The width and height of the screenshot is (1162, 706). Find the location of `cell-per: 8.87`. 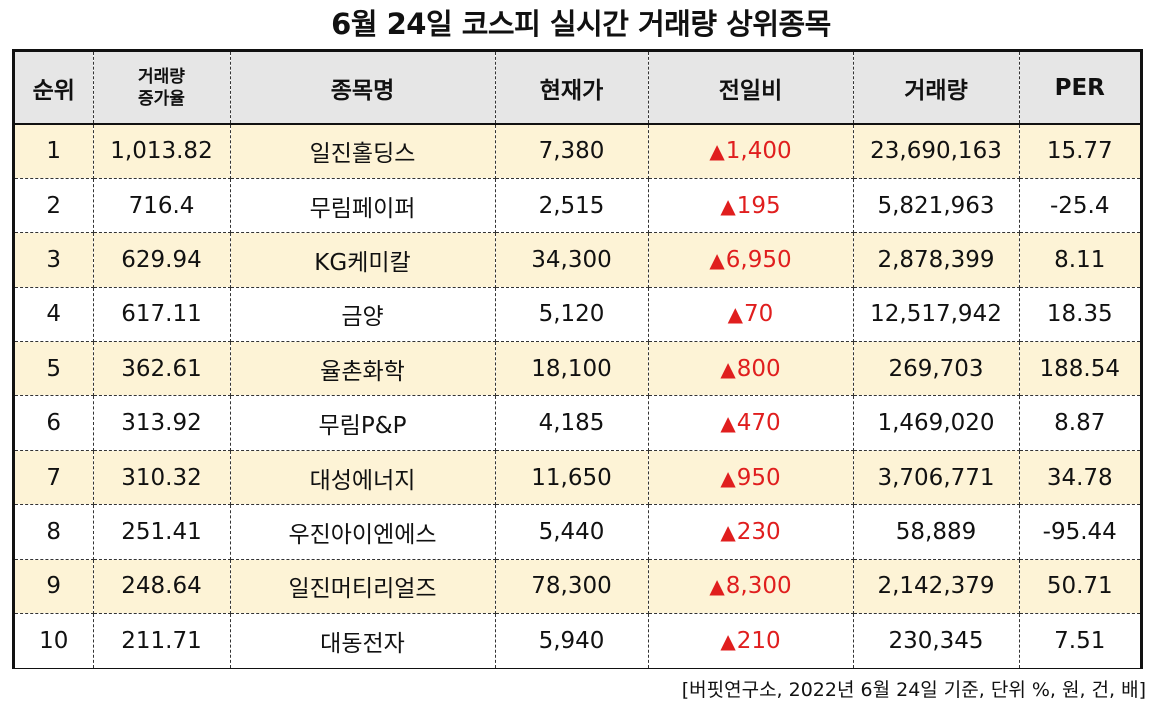

cell-per: 8.87 is located at coordinates (1079, 423).